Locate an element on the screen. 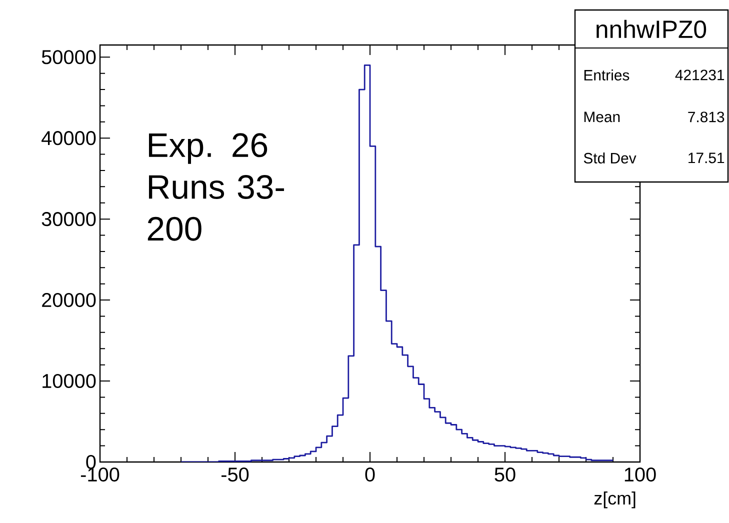 The height and width of the screenshot is (523, 729). y-tick-label: 20000 is located at coordinates (69, 300).